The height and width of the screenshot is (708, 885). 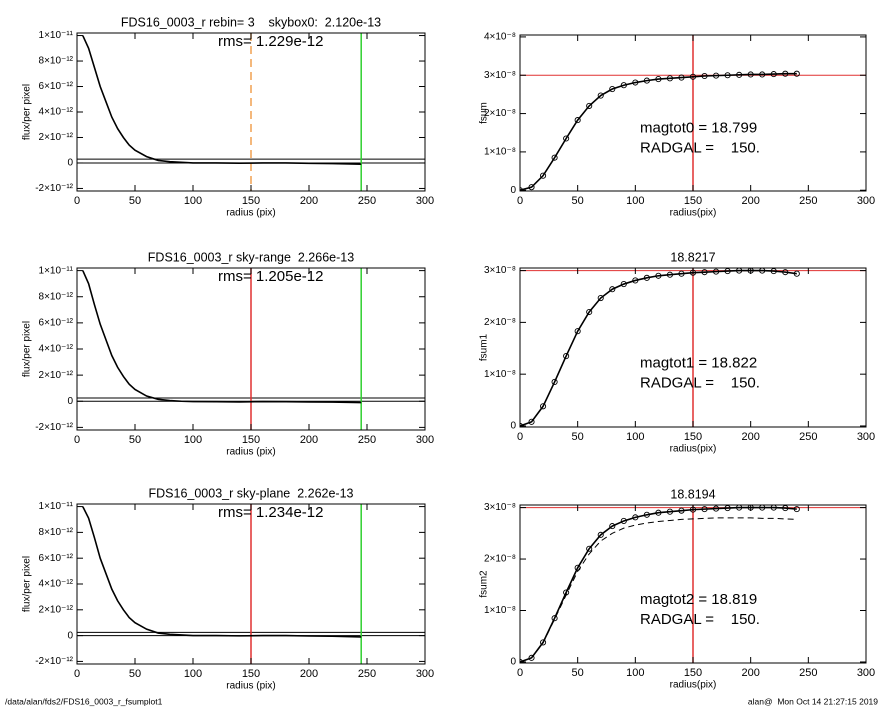 What do you see at coordinates (513, 426) in the screenshot?
I see `y-tick-label: 0` at bounding box center [513, 426].